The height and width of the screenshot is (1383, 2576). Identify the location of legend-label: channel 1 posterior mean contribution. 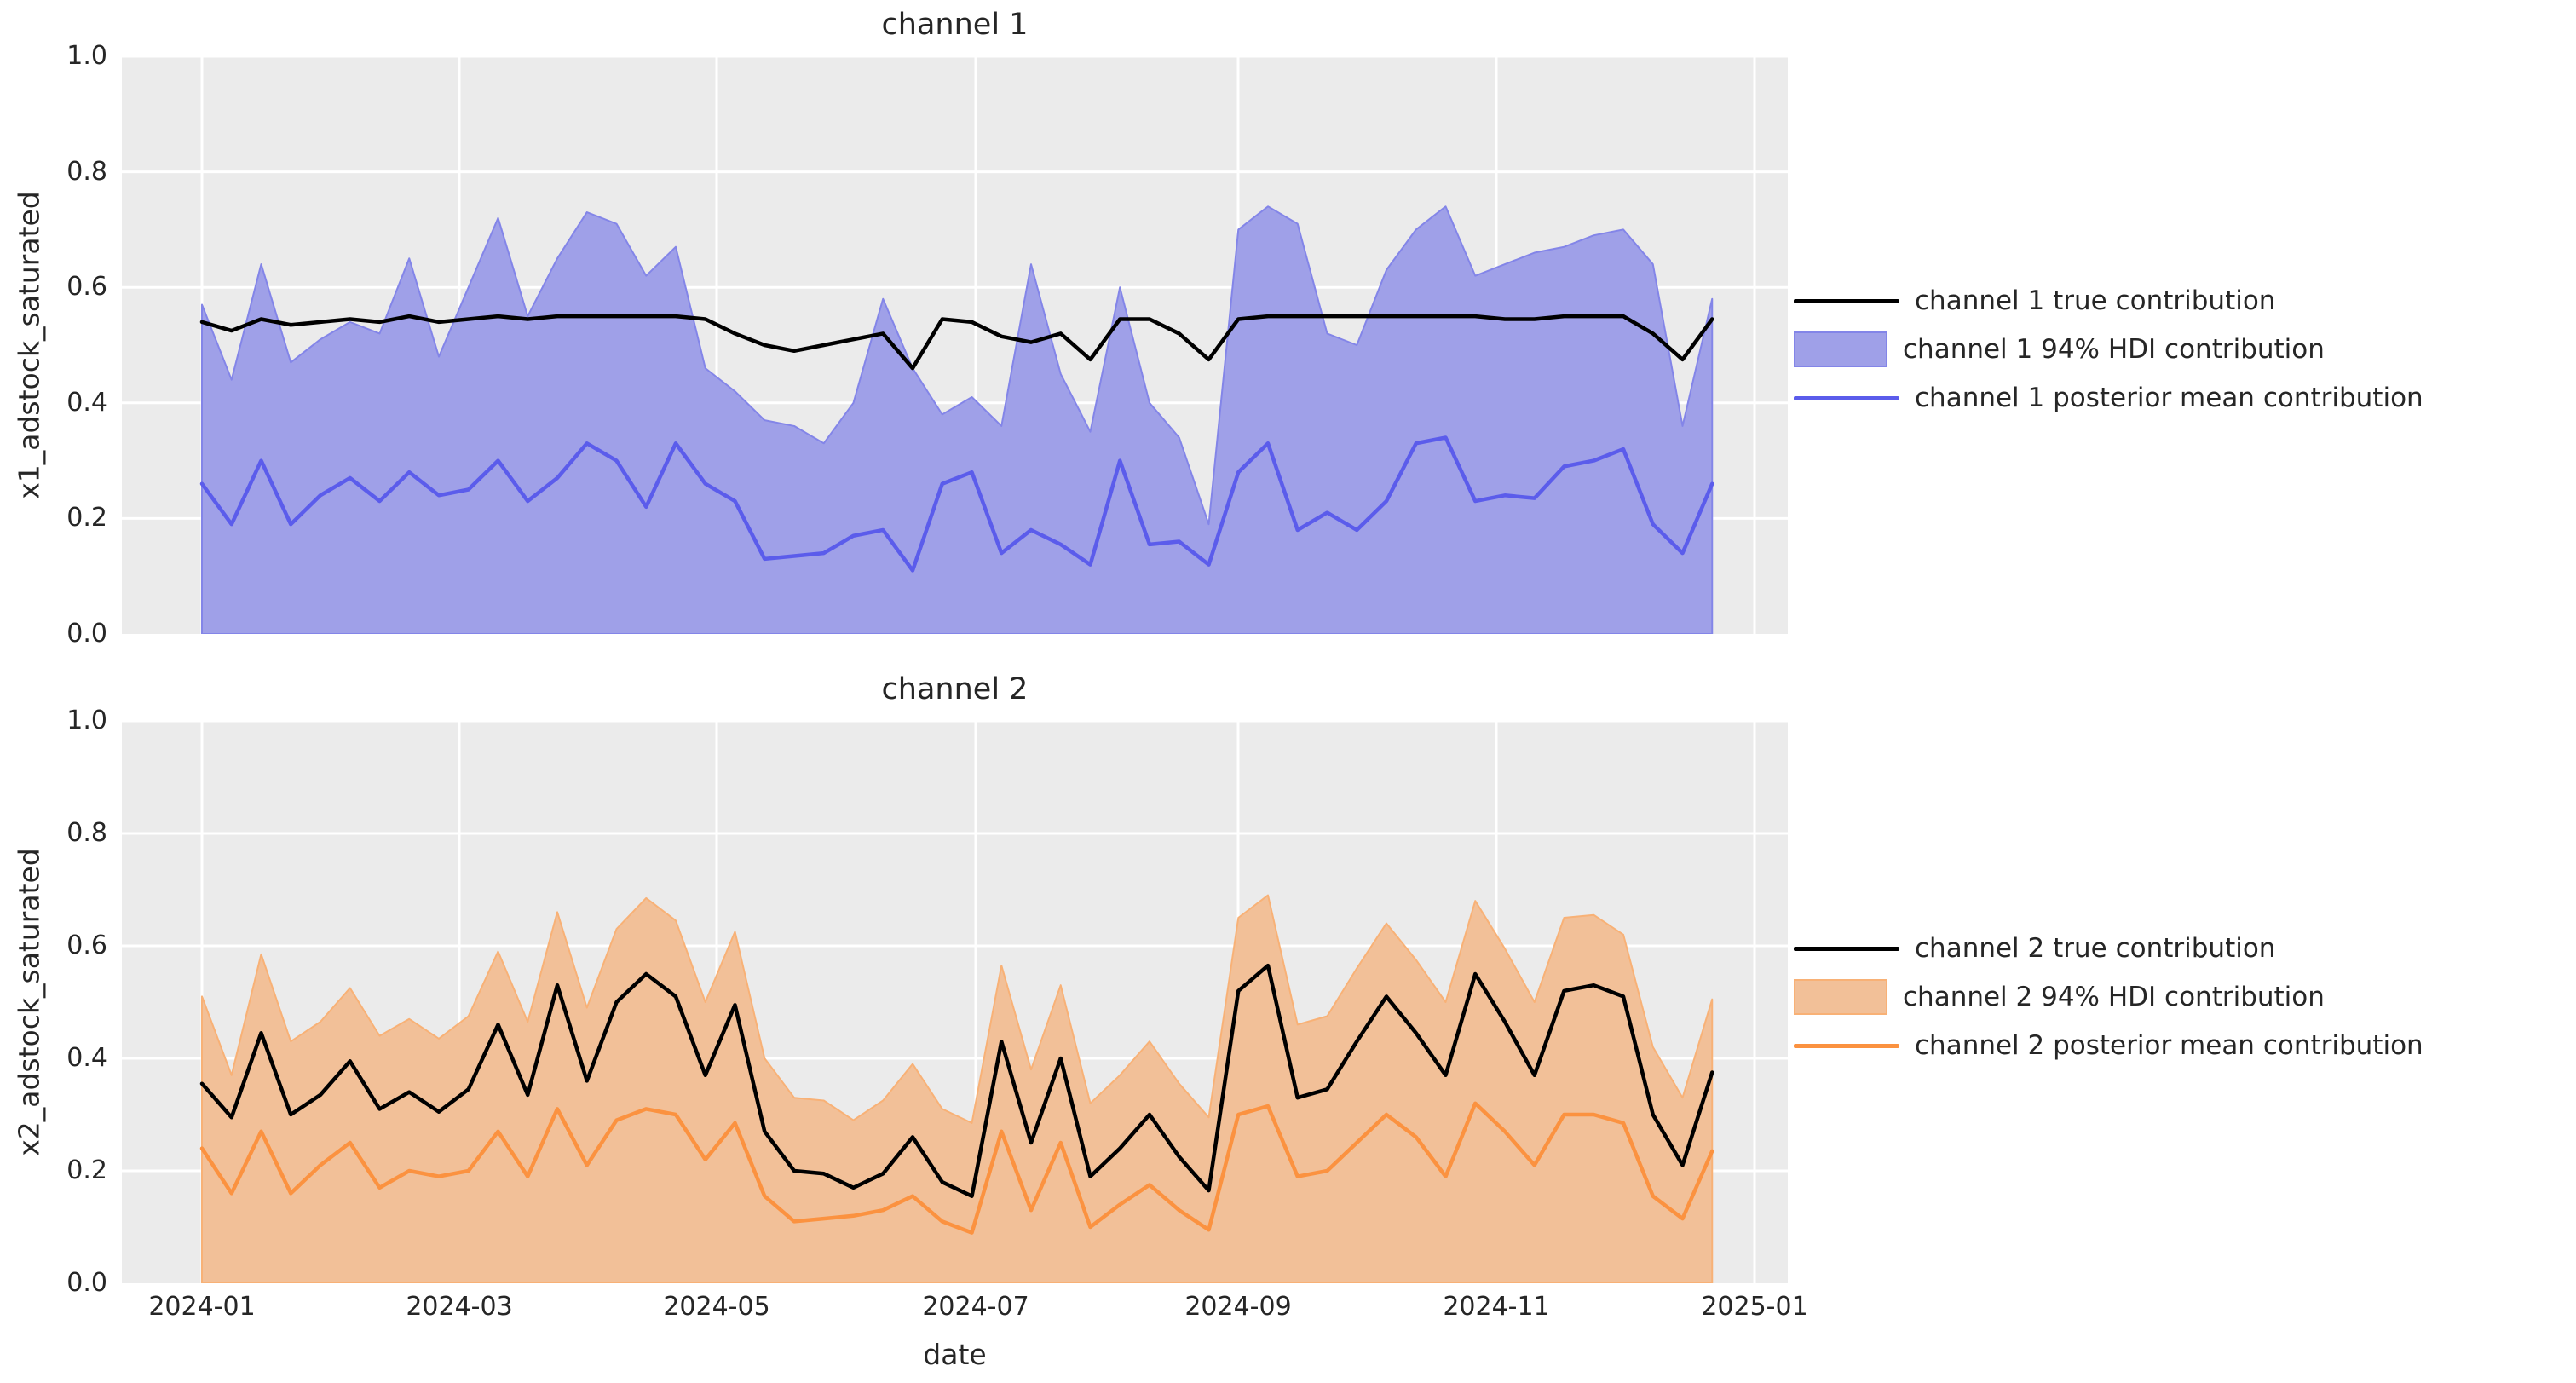
(2169, 398).